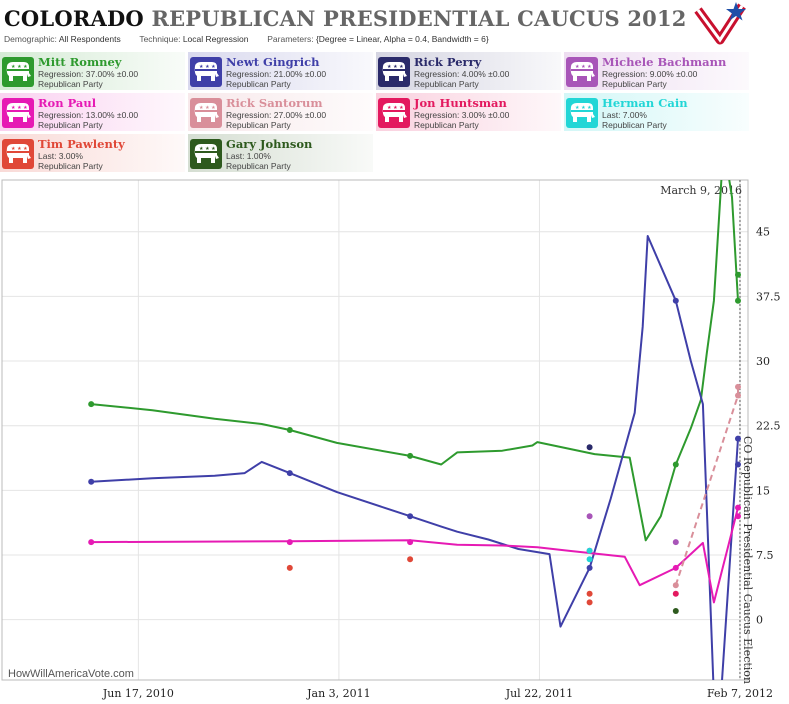 This screenshot has height=704, width=789. I want to click on parameters-label: Parameters:, so click(290, 39).